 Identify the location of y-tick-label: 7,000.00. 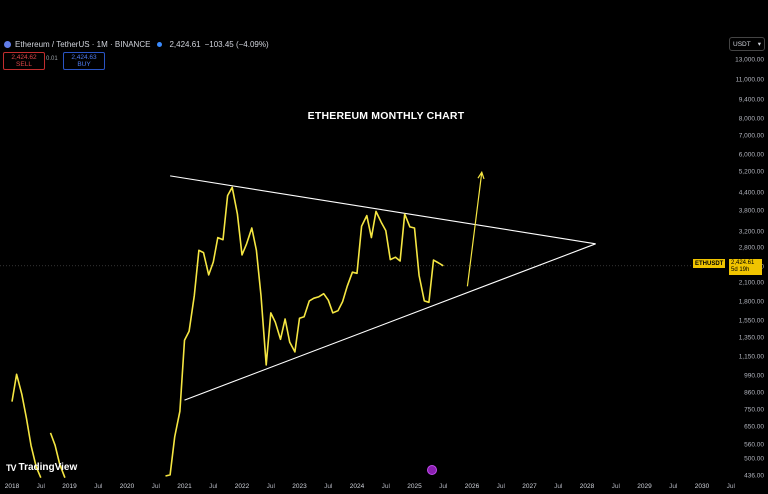
(751, 136).